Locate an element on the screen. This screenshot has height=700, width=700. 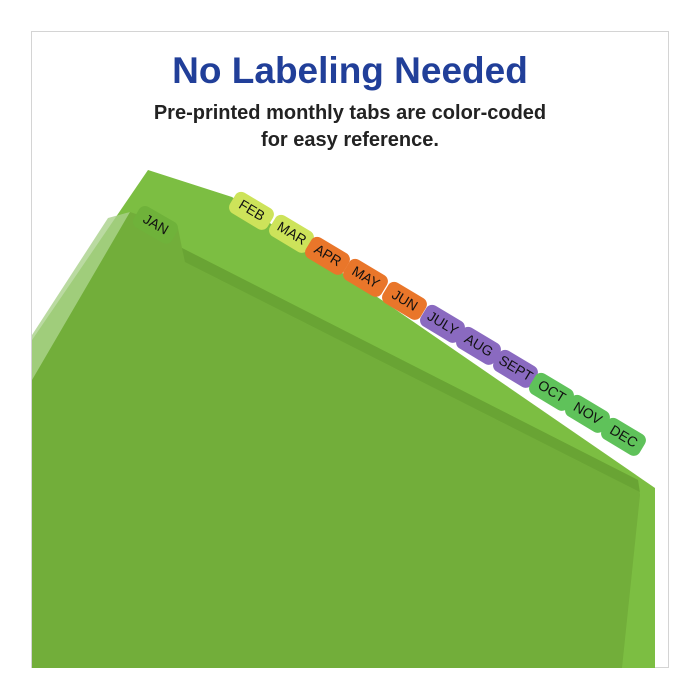
headline: No Labeling Needed is located at coordinates (350, 70).